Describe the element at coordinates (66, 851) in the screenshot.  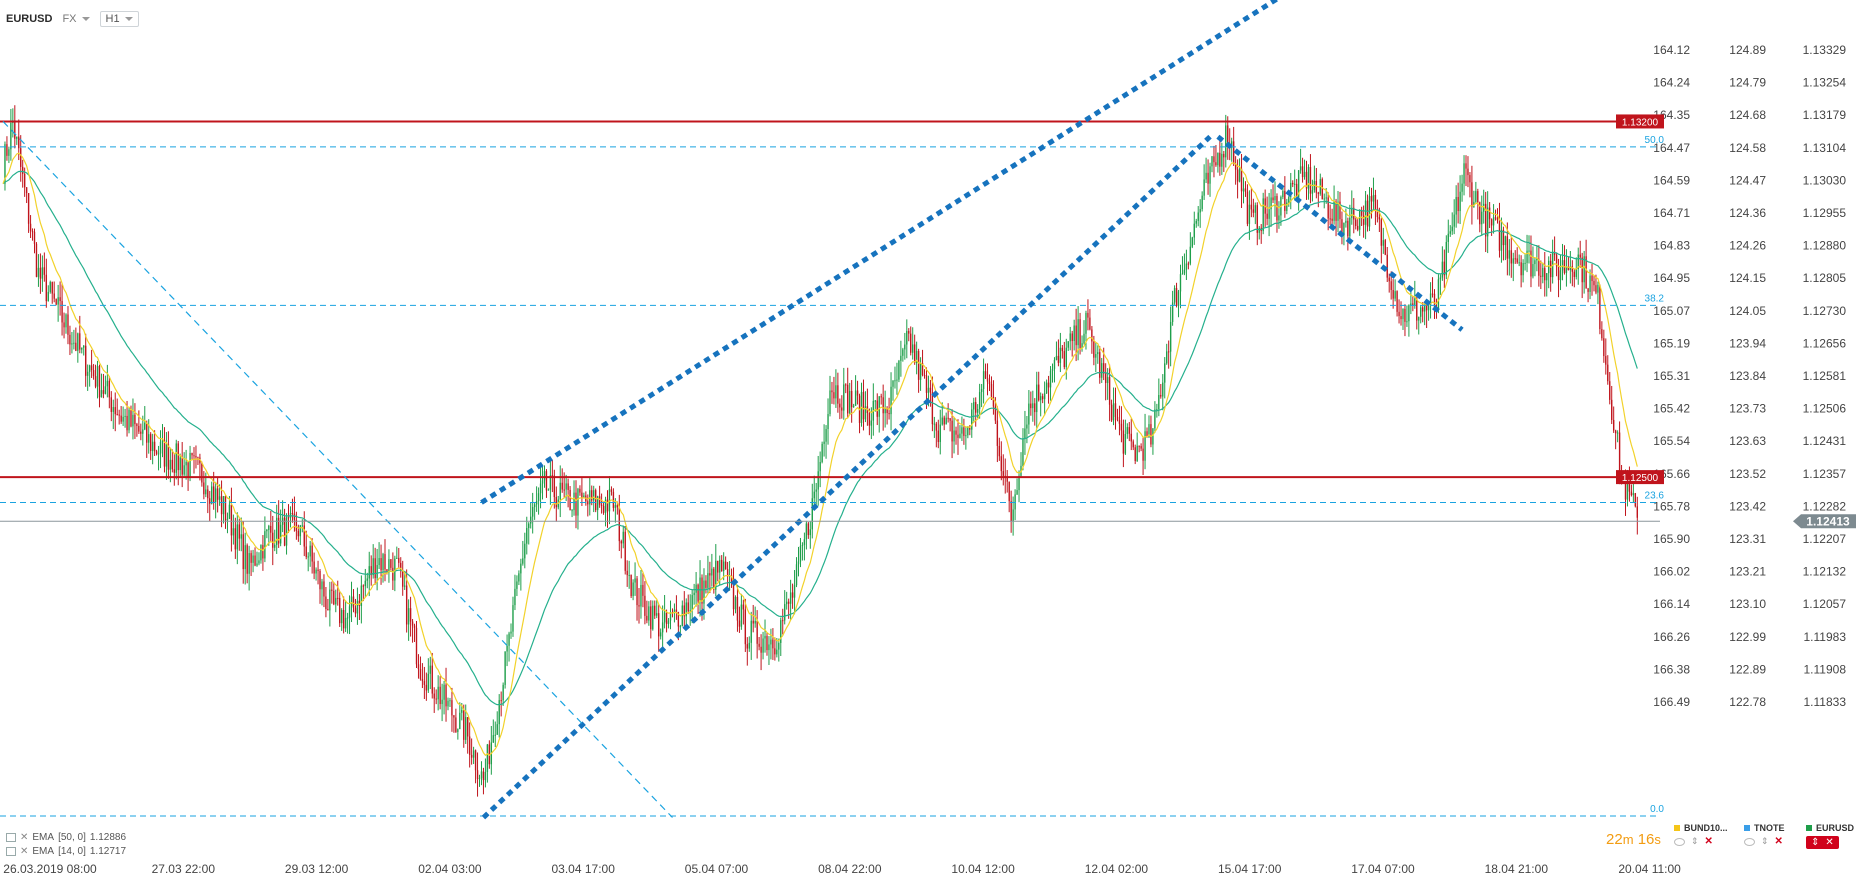
I see `ema14-legend: ✕ EMA [14, 0] 1.12717` at that location.